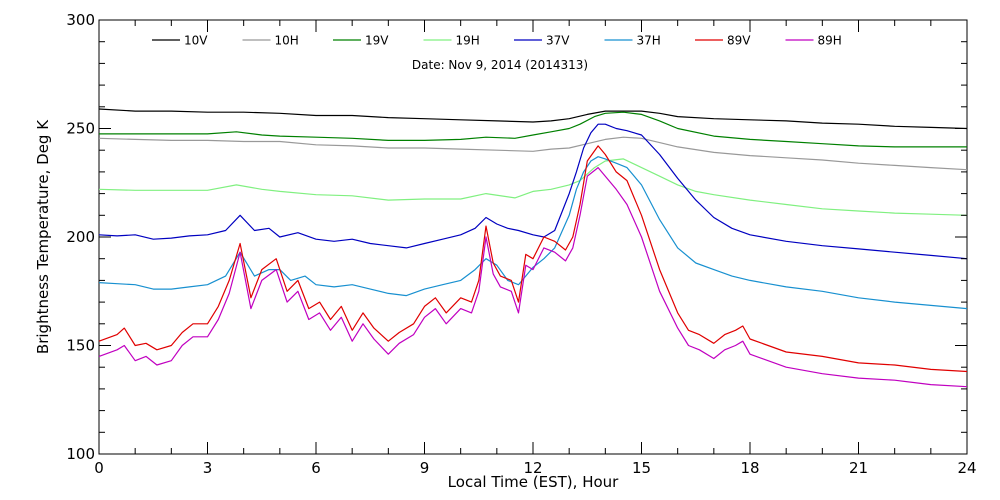  Describe the element at coordinates (858, 468) in the screenshot. I see `x-tick-label: 21` at that location.